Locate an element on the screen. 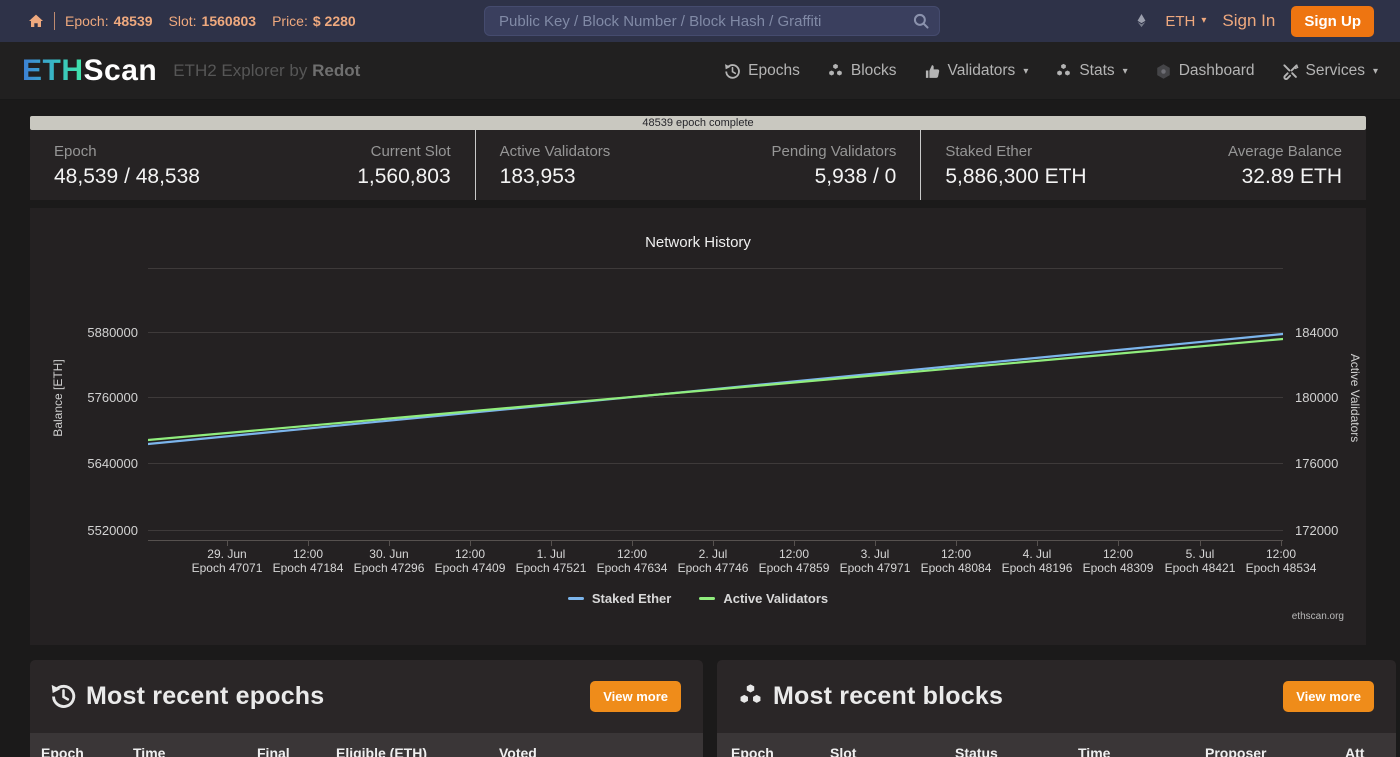 The height and width of the screenshot is (757, 1400). stat-average-balance: Average Balance 32.89 ETH is located at coordinates (1285, 171).